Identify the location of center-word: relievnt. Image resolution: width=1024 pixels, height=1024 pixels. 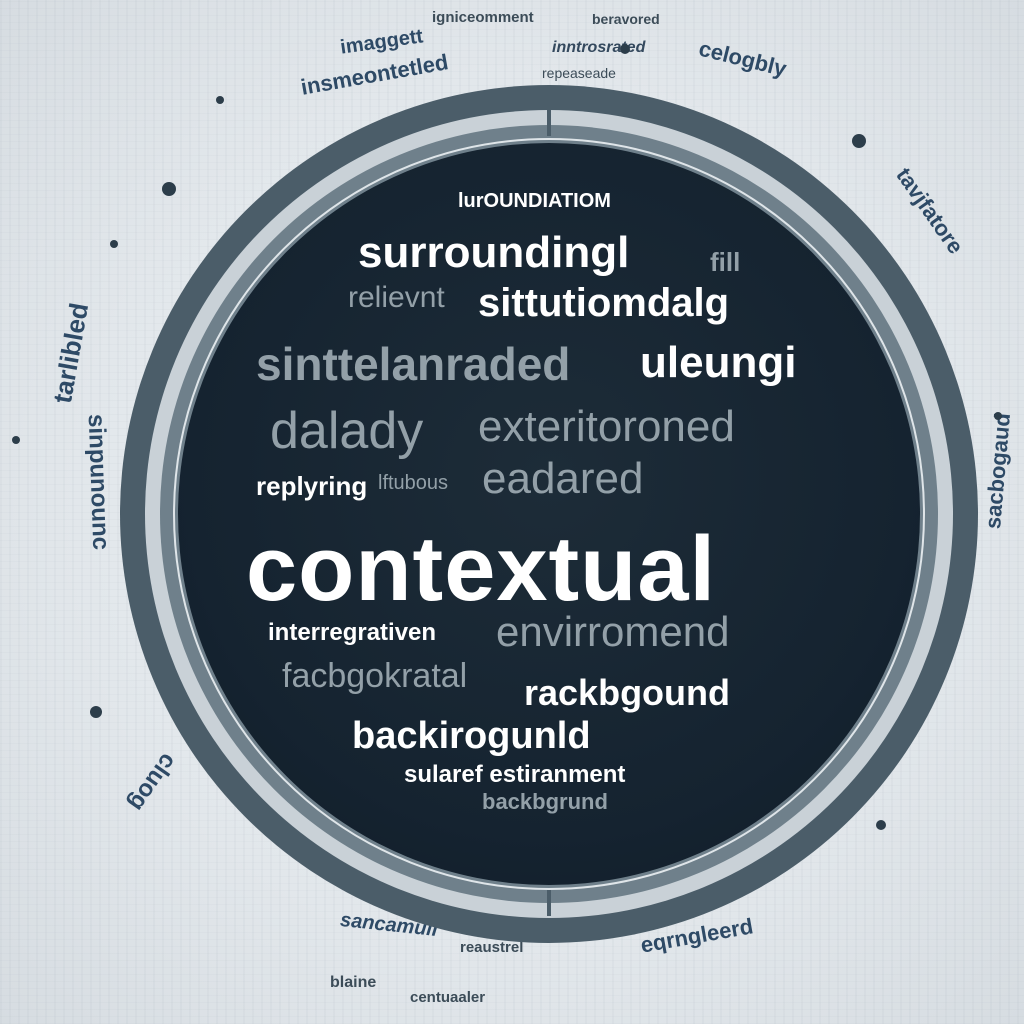
(396, 297).